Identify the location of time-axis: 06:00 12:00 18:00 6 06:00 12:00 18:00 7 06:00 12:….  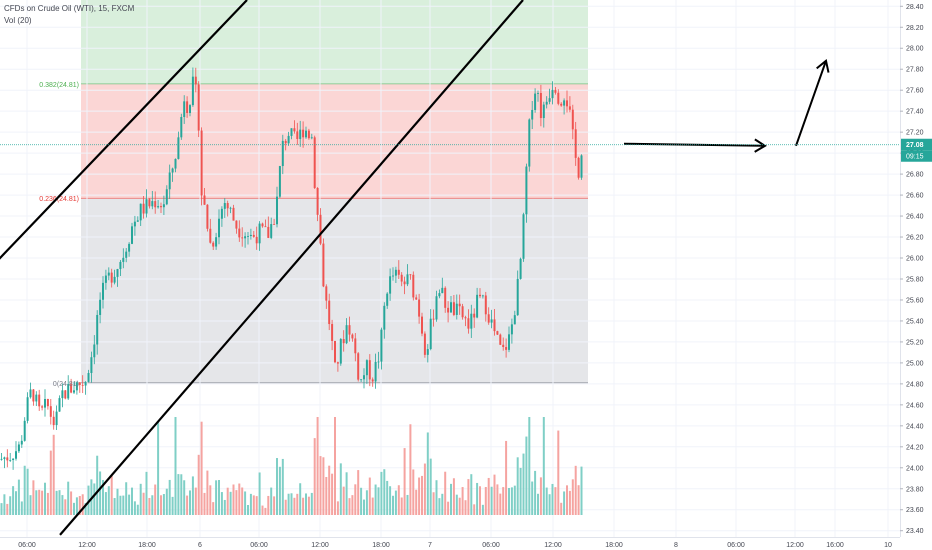
(466, 543).